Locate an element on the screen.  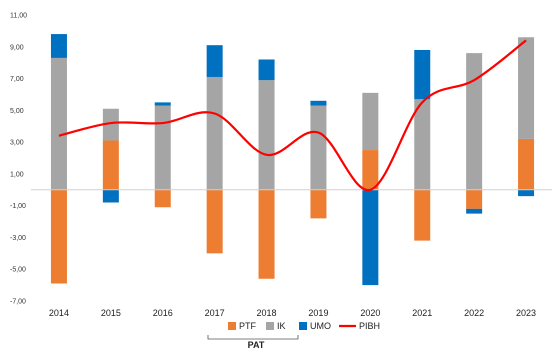
legend-label-umo: UMO is located at coordinates (320, 326).